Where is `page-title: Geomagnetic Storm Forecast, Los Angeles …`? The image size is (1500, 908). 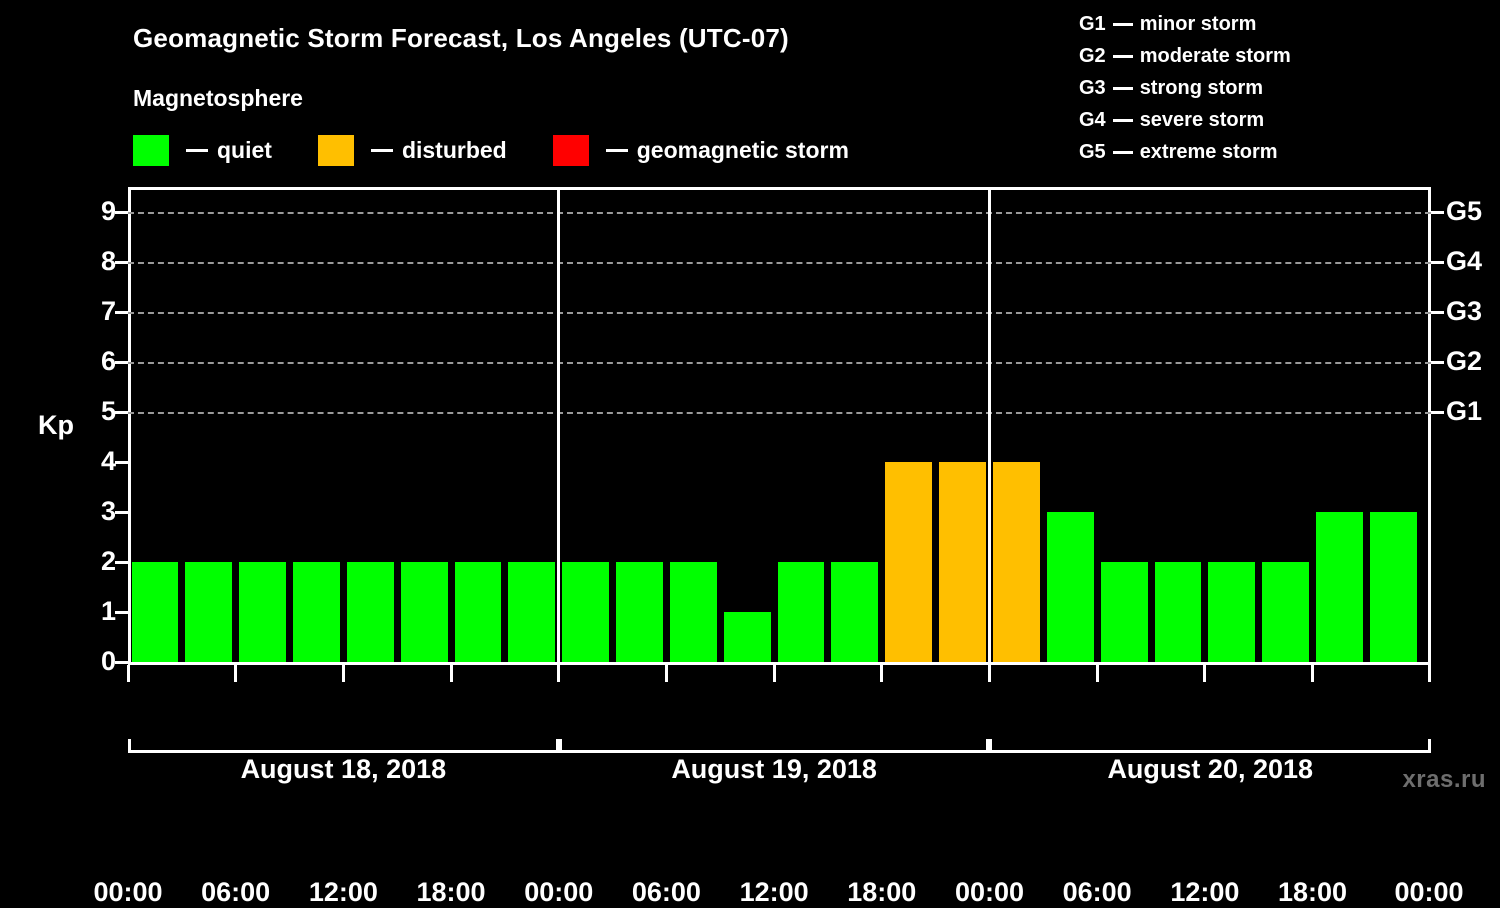
page-title: Geomagnetic Storm Forecast, Los Angeles … is located at coordinates (461, 38).